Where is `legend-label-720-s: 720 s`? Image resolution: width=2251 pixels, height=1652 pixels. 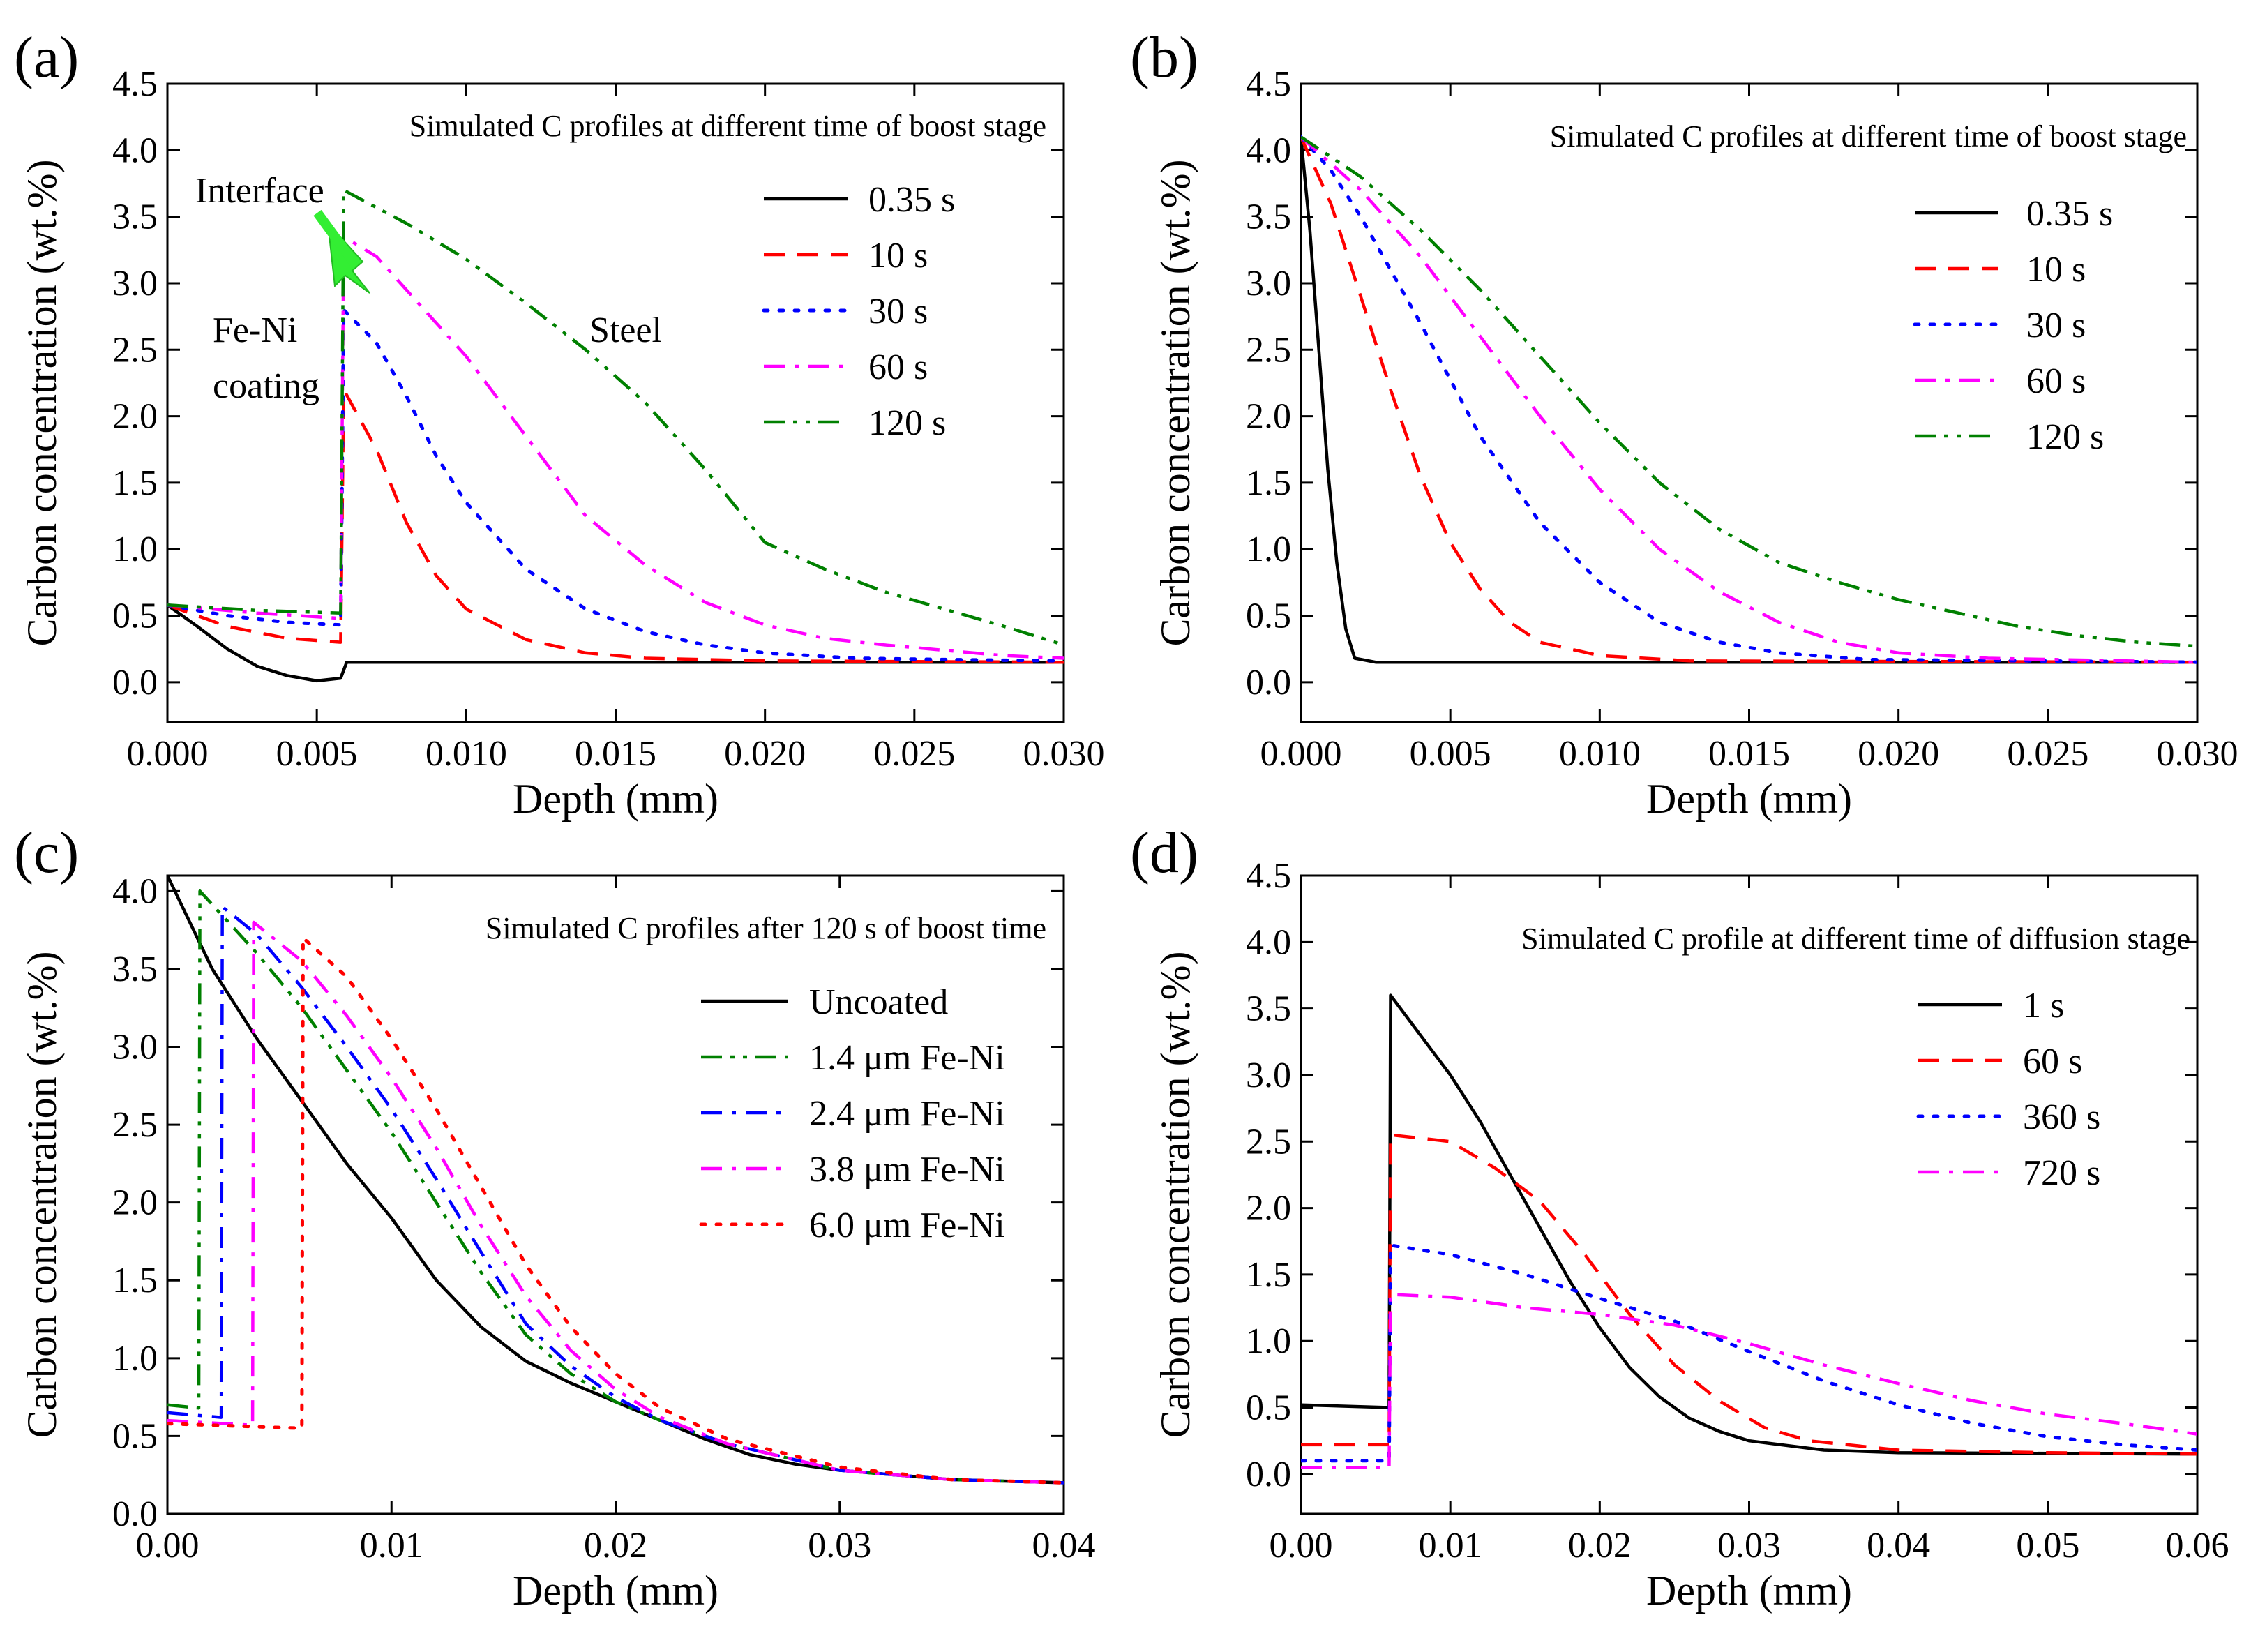
legend-label-720-s: 720 s is located at coordinates (2061, 1173).